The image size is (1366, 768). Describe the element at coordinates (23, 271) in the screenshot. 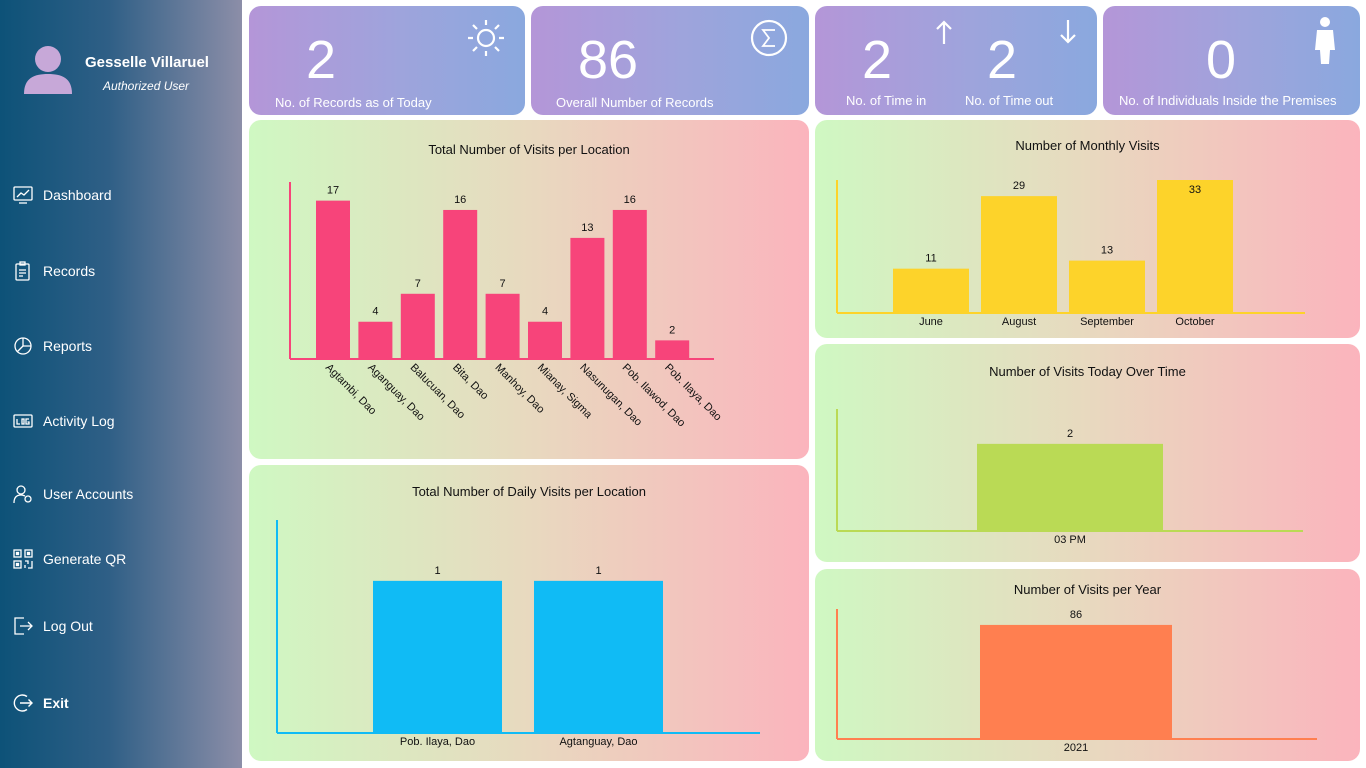

I see `clipboard-icon` at that location.